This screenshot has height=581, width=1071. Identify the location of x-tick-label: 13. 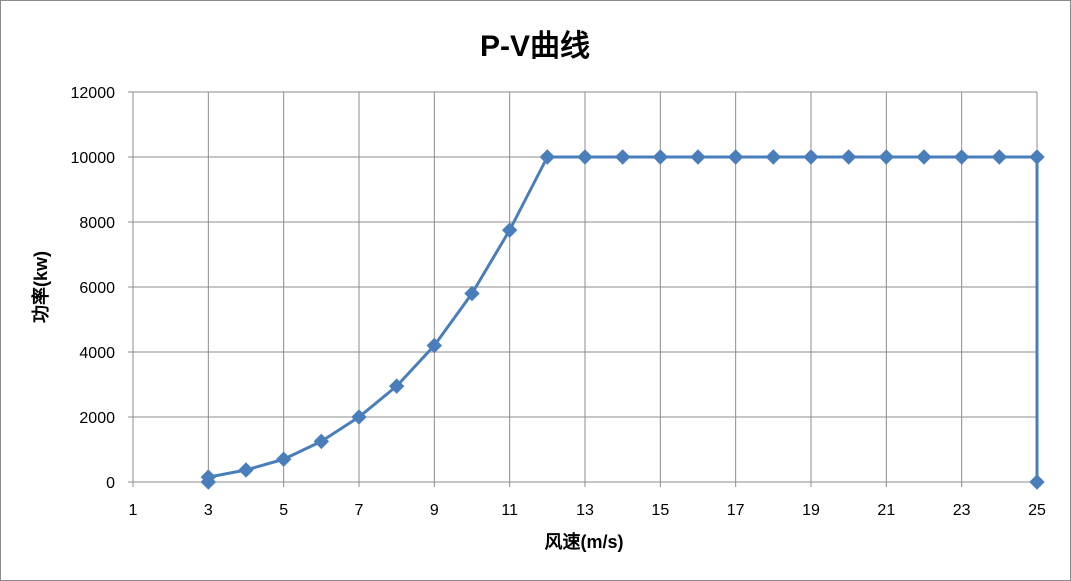
(585, 510).